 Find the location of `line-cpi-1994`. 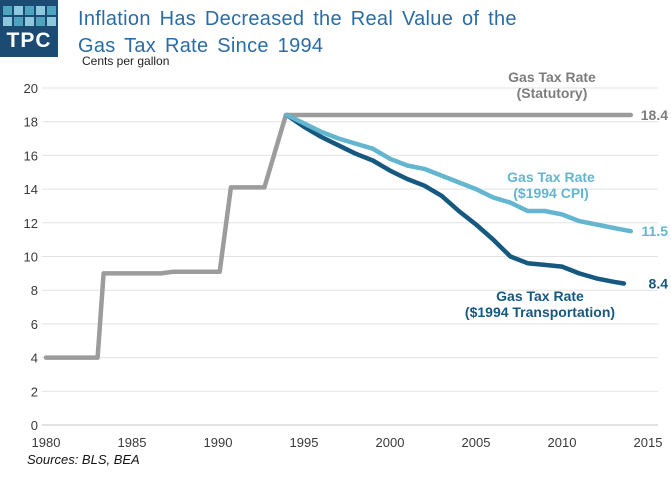

line-cpi-1994 is located at coordinates (459, 173).